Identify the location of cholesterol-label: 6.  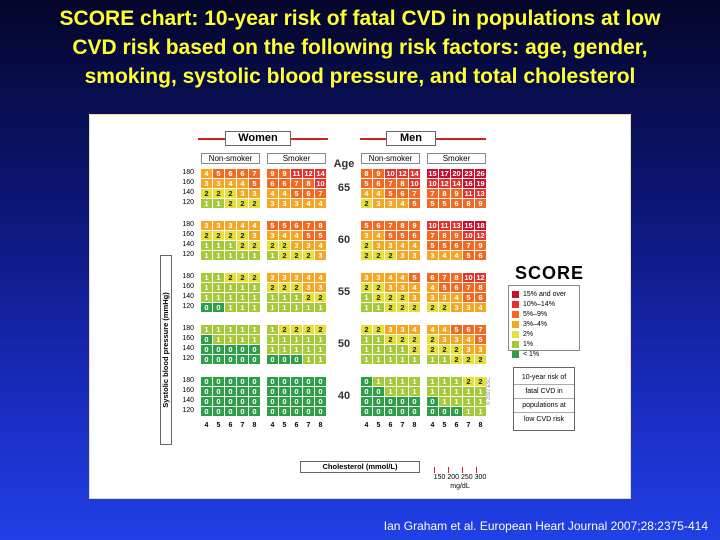
(390, 425).